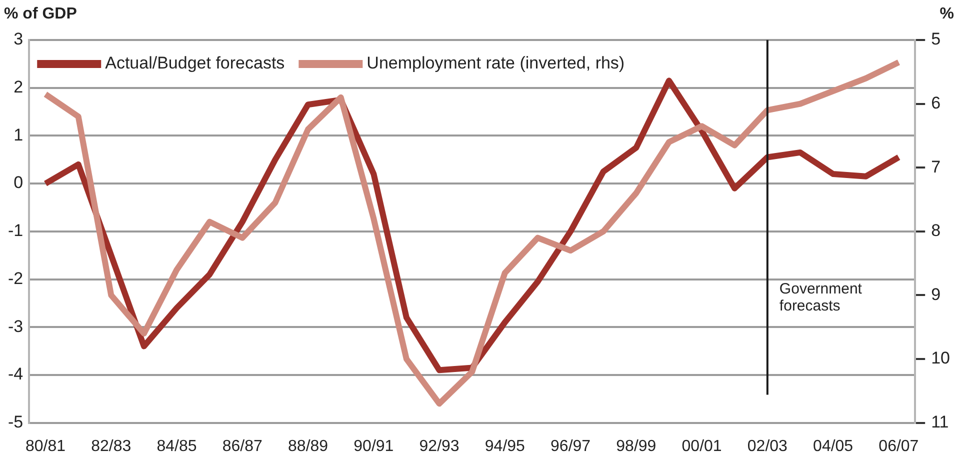 The height and width of the screenshot is (474, 958). Describe the element at coordinates (936, 230) in the screenshot. I see `y2-tick-label: 8` at that location.